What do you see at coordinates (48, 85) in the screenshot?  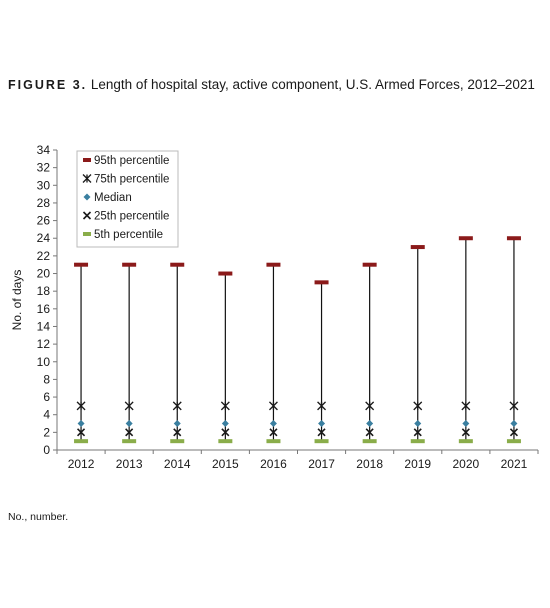 I see `figure-label: FIGURE 3.` at bounding box center [48, 85].